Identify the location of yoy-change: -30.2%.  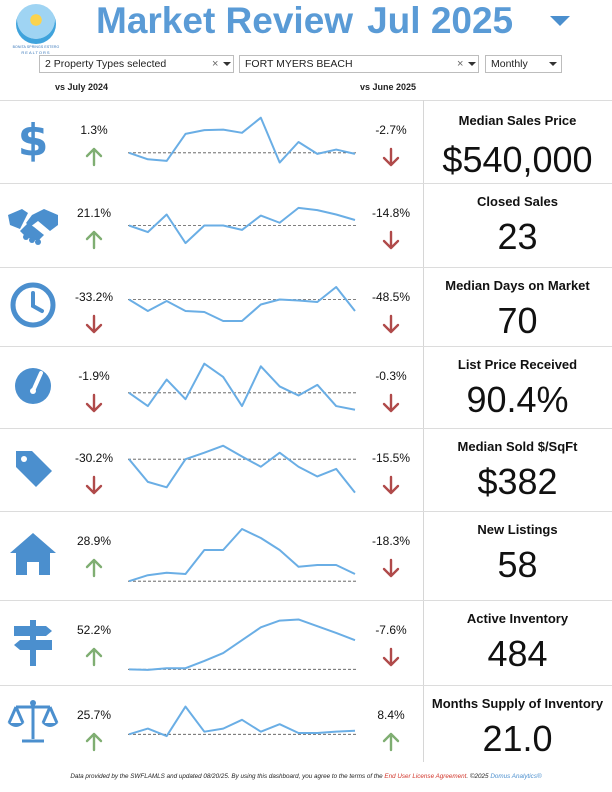
(94, 458).